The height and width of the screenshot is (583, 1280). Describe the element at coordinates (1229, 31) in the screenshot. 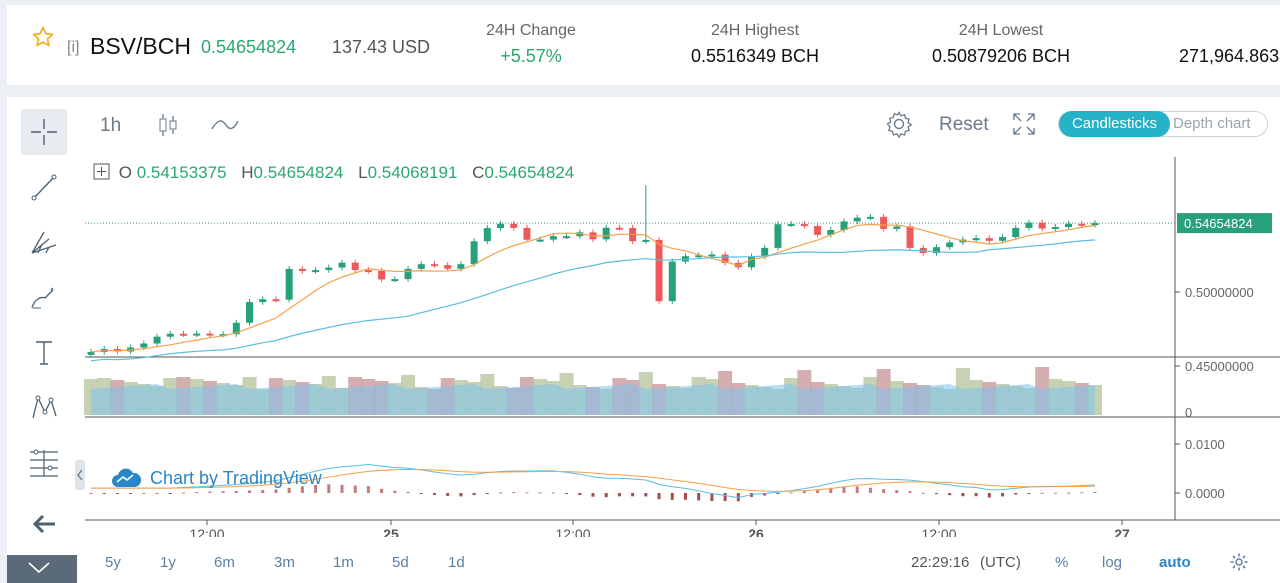

I see `stat-label: 24` at that location.